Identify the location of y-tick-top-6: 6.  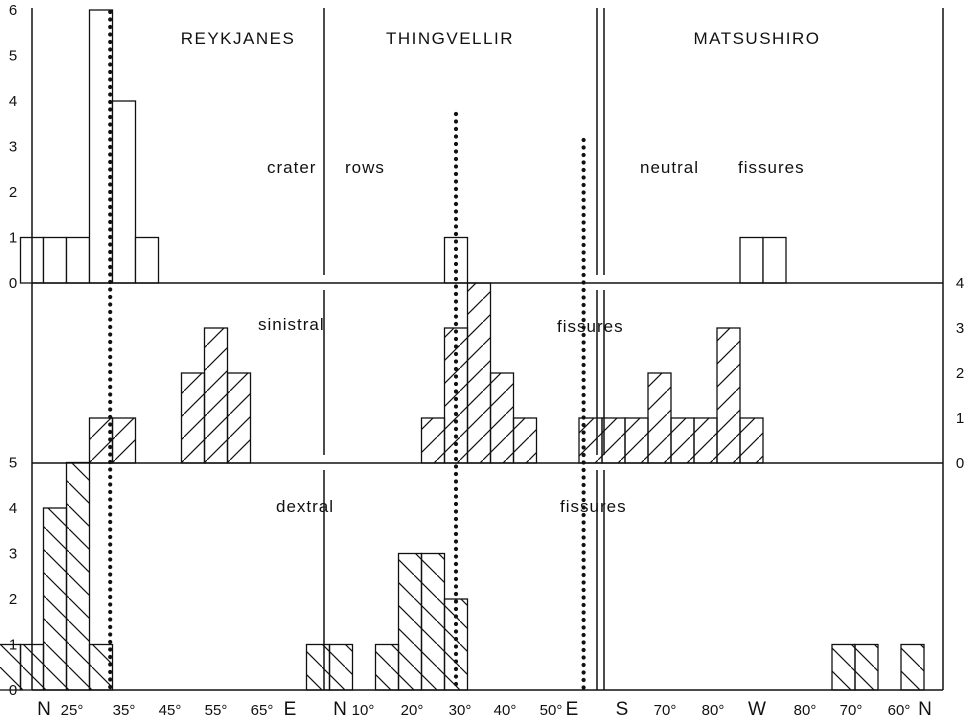
(13, 10).